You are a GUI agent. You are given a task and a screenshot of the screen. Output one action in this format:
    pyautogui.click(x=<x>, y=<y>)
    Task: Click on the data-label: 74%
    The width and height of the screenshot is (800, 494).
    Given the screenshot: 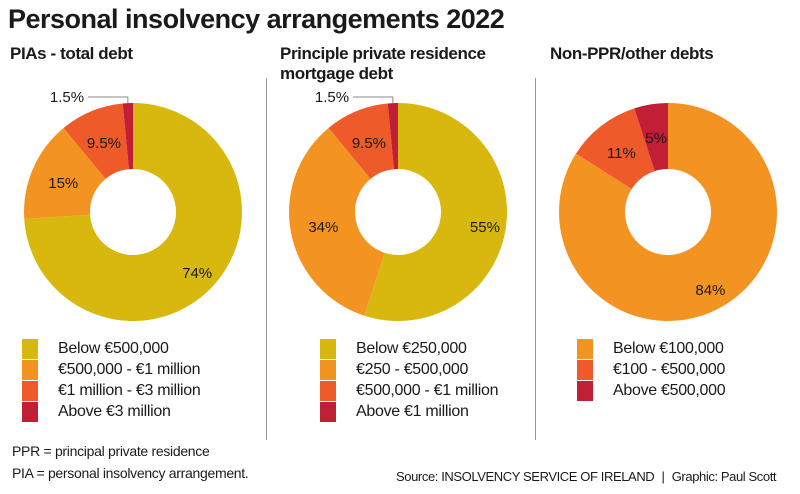 What is the action you would take?
    pyautogui.click(x=197, y=273)
    